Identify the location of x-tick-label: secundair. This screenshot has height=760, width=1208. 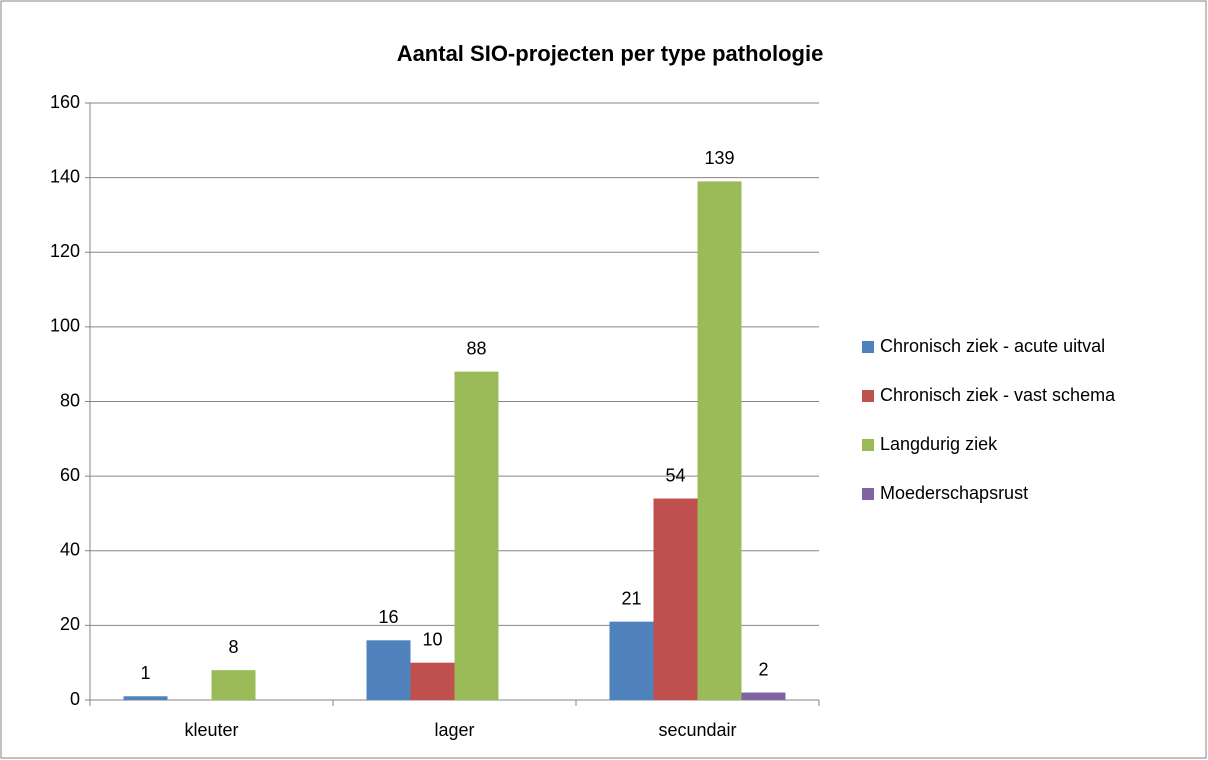
(697, 730).